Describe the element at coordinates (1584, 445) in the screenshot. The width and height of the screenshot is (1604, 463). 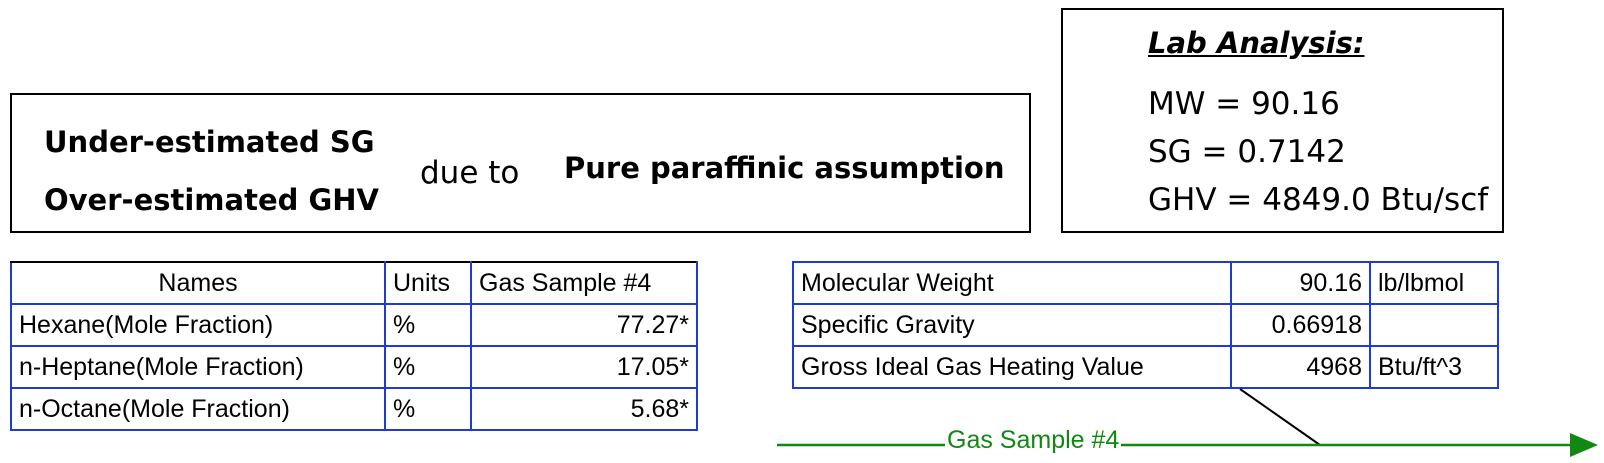
I see `stream-arrow-icon` at that location.